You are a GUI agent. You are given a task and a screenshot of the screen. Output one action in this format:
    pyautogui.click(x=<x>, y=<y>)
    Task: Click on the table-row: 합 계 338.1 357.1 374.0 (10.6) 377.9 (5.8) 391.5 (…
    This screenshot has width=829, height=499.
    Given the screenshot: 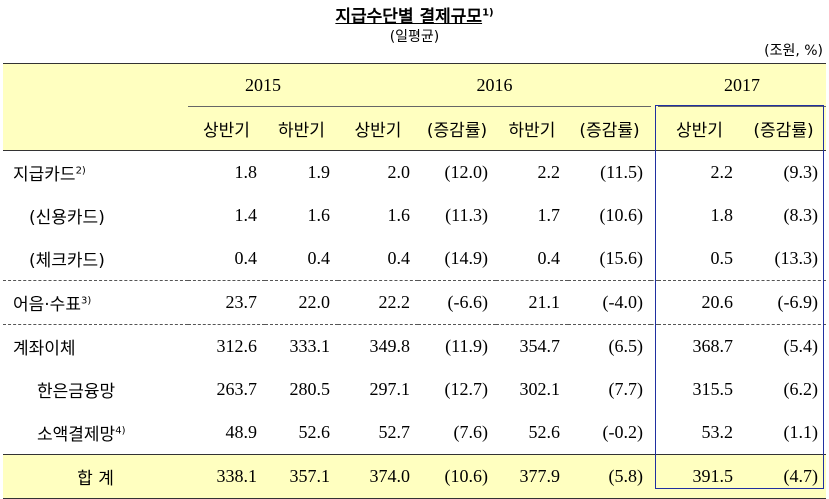 What is the action you would take?
    pyautogui.click(x=414, y=476)
    